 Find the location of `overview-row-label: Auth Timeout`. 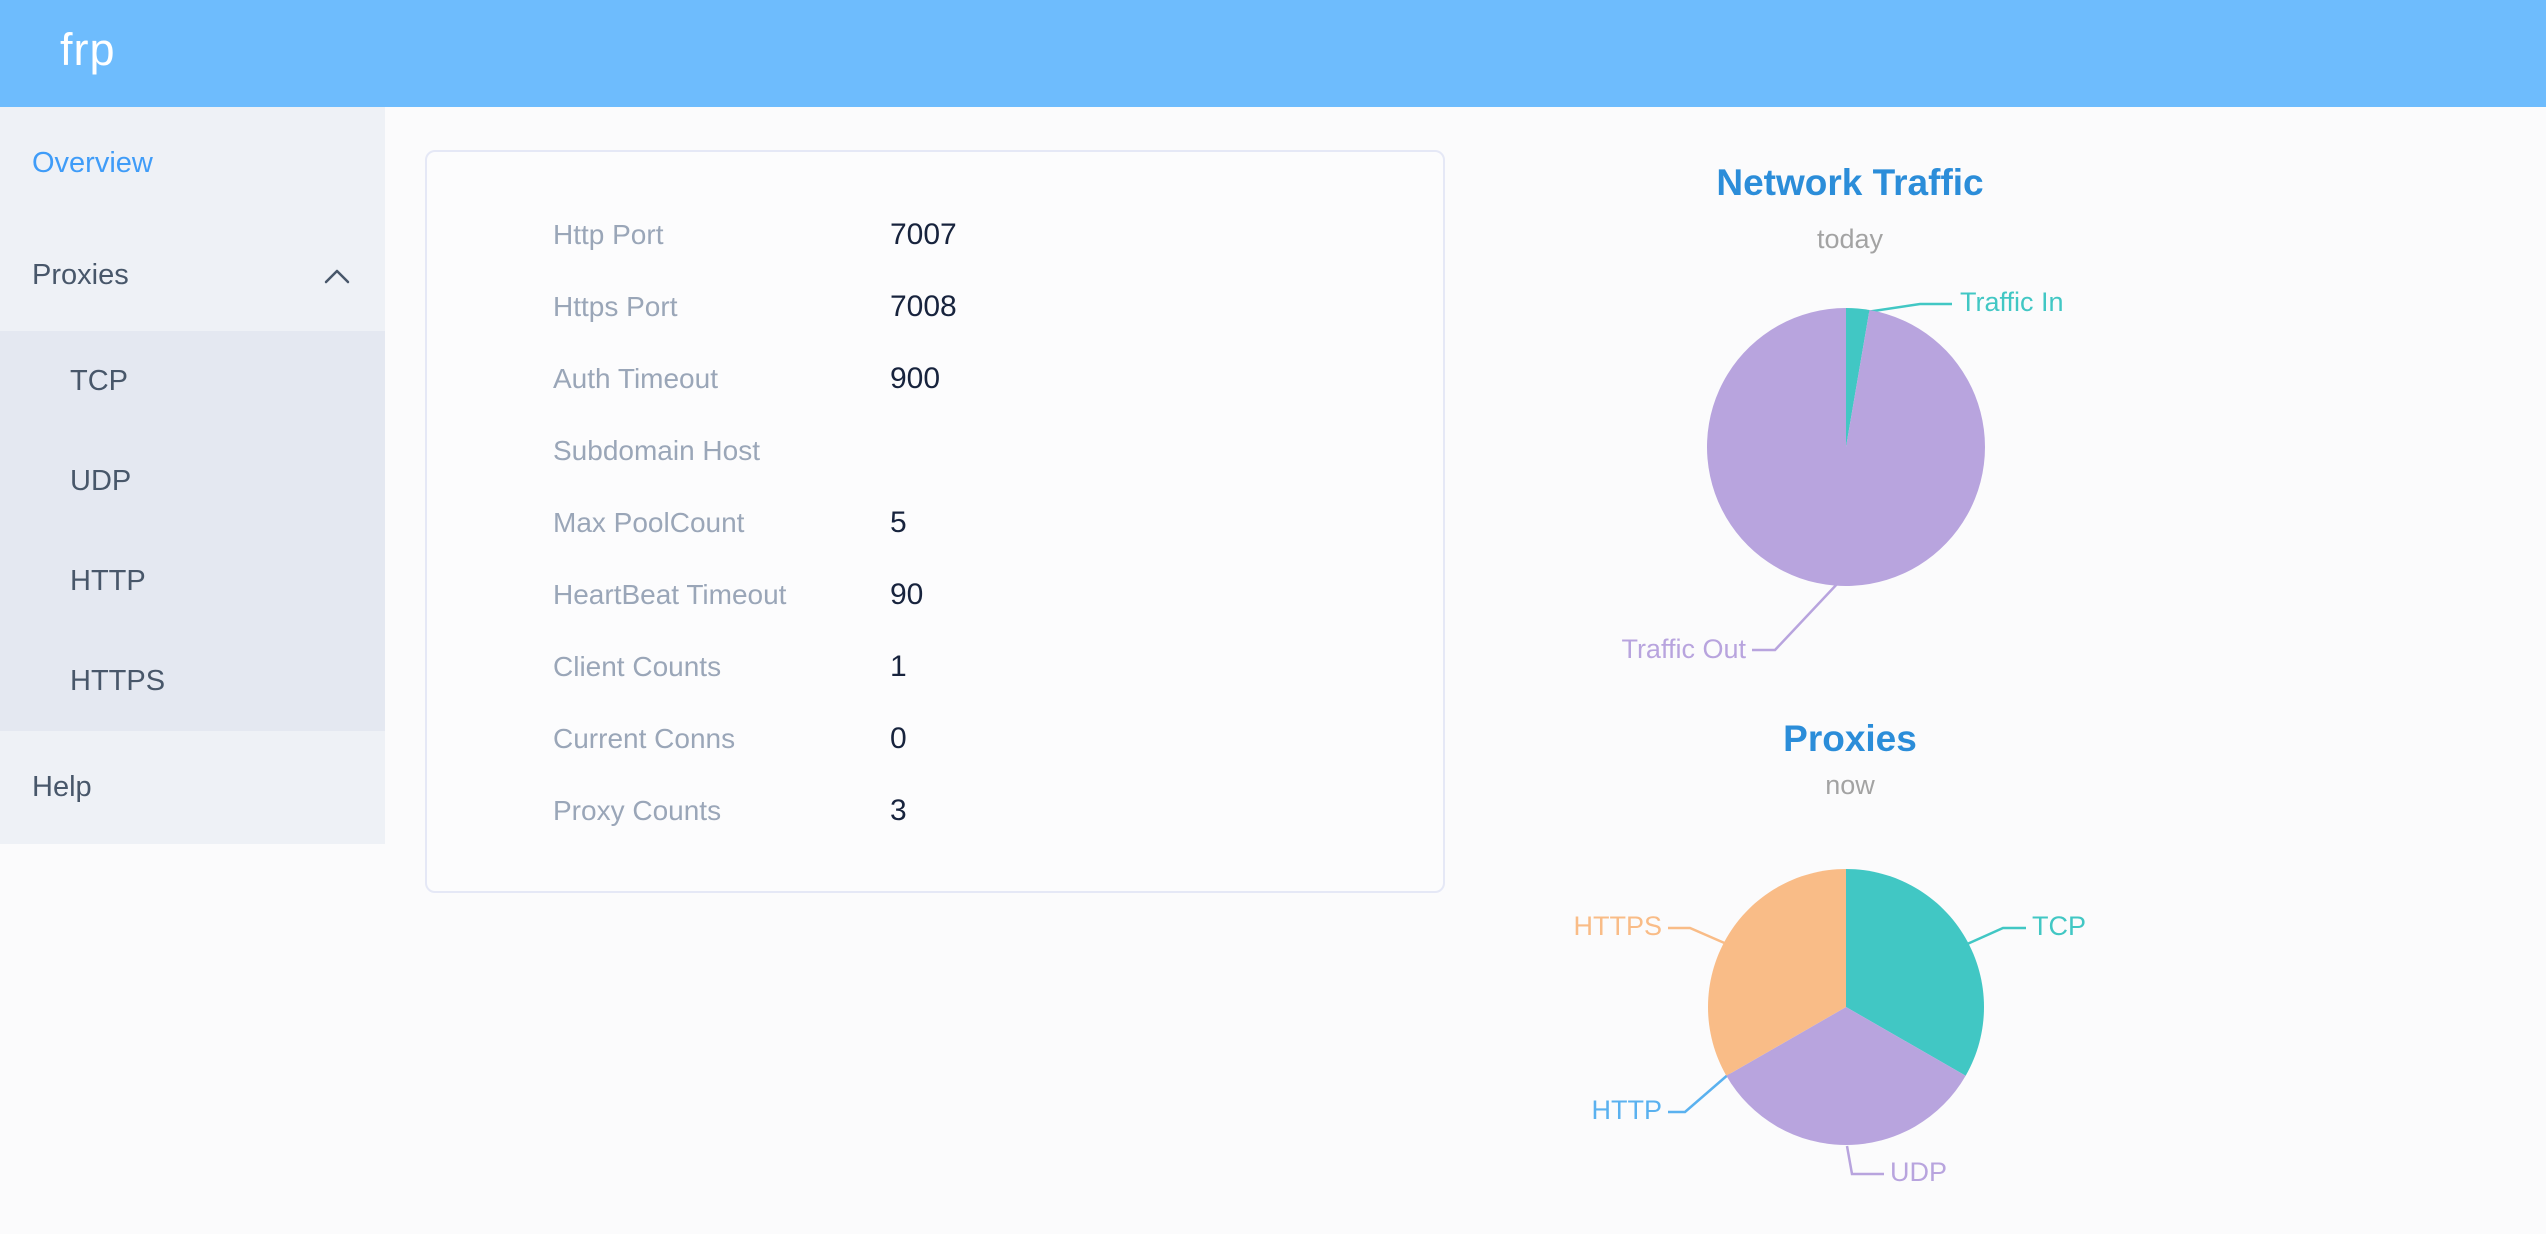

overview-row-label: Auth Timeout is located at coordinates (635, 378).